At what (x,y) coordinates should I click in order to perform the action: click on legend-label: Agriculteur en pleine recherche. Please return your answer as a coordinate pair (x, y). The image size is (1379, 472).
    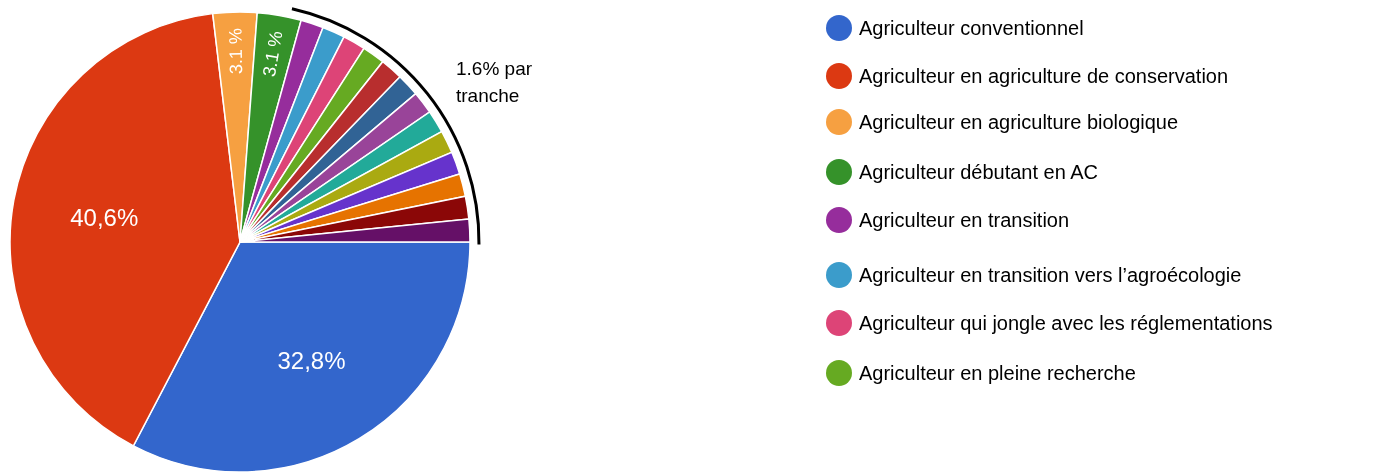
    Looking at the image, I should click on (997, 373).